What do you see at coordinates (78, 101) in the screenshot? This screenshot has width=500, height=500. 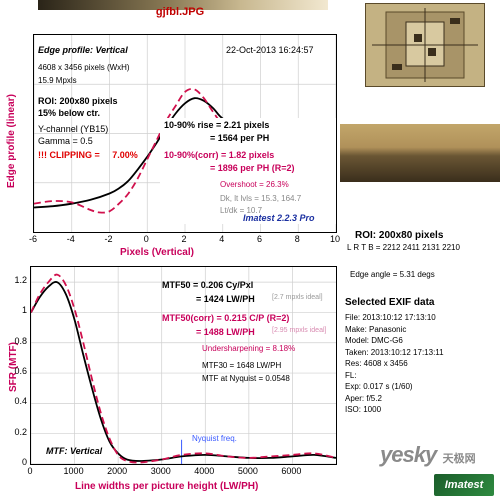 I see `edge-roi: ROI: 200x80 pixels` at bounding box center [78, 101].